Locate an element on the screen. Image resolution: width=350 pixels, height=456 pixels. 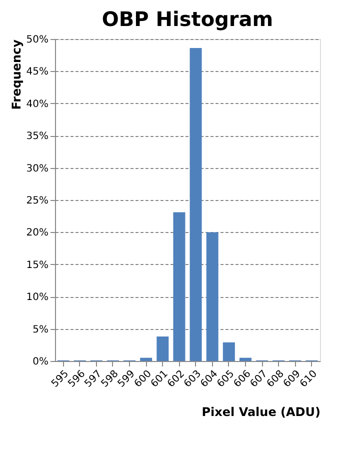
y-tick-label: 20% is located at coordinates (37, 233).